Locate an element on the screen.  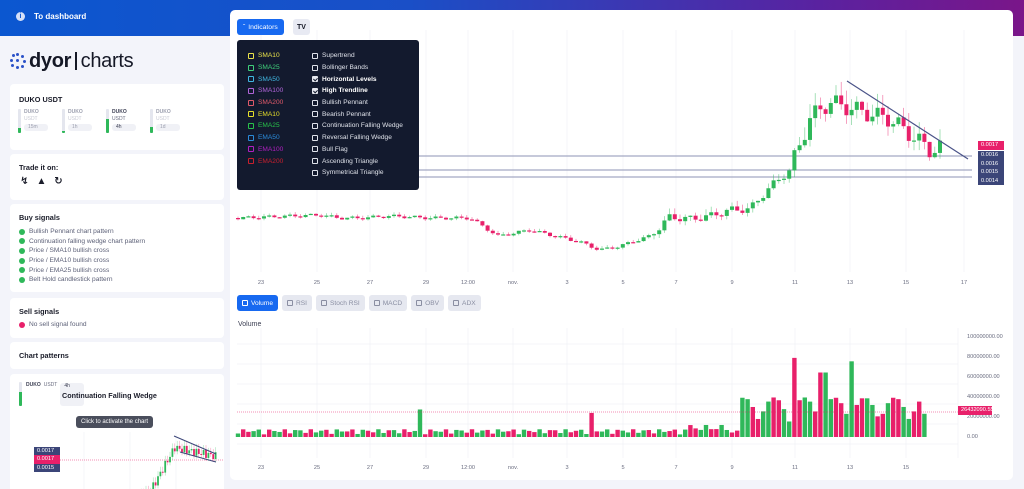
svg-text: 0.00 is located at coordinates (972, 437).